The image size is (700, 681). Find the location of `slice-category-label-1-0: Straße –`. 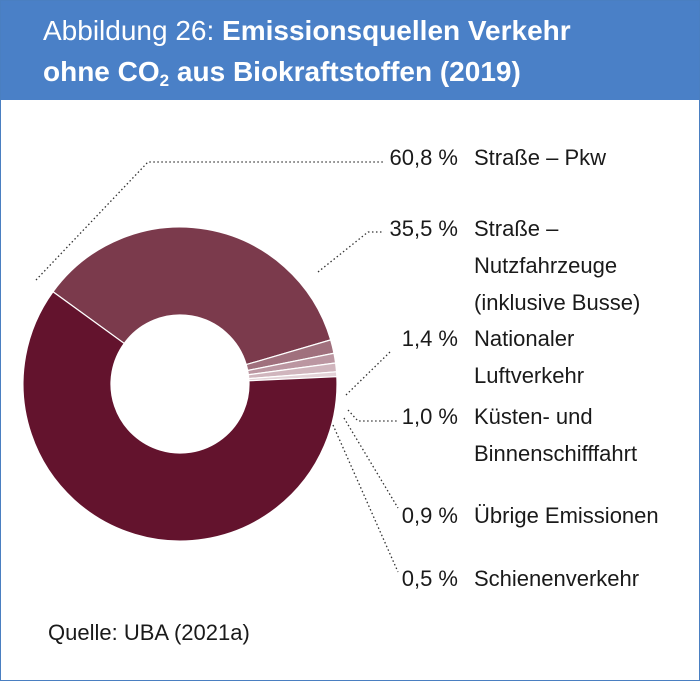

slice-category-label-1-0: Straße – is located at coordinates (516, 228).